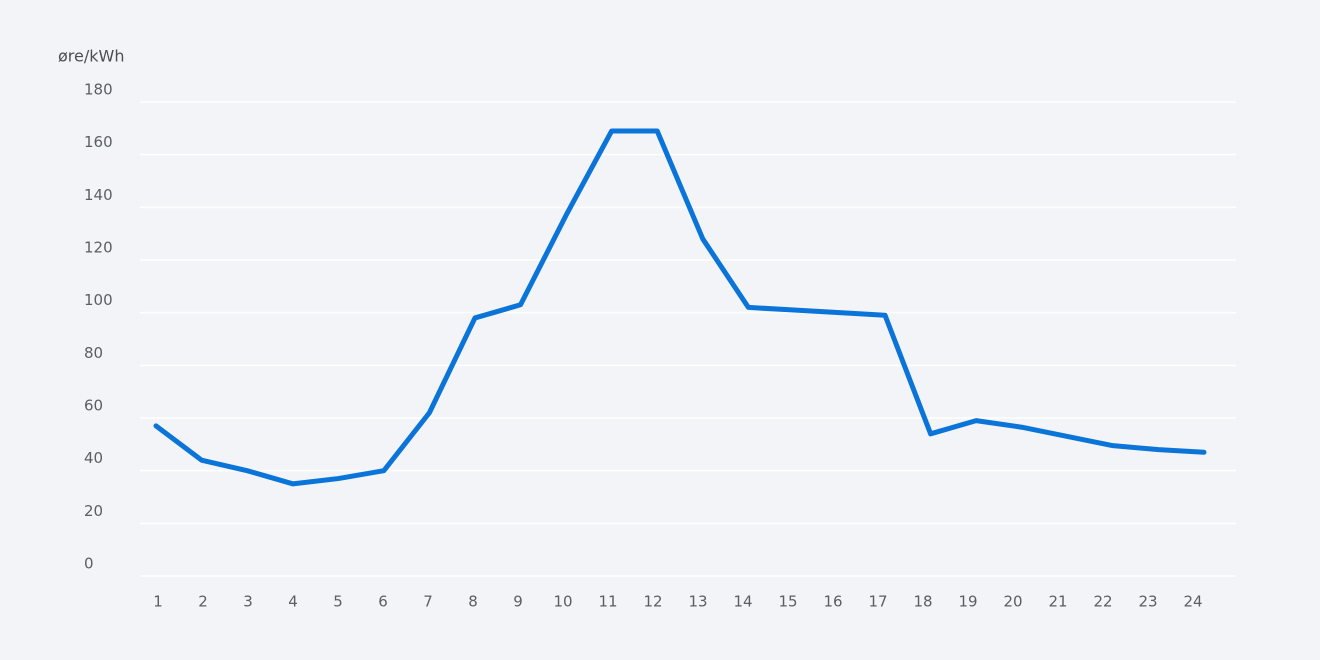 This screenshot has width=1320, height=660. What do you see at coordinates (98, 90) in the screenshot?
I see `y-tick-label: 180` at bounding box center [98, 90].